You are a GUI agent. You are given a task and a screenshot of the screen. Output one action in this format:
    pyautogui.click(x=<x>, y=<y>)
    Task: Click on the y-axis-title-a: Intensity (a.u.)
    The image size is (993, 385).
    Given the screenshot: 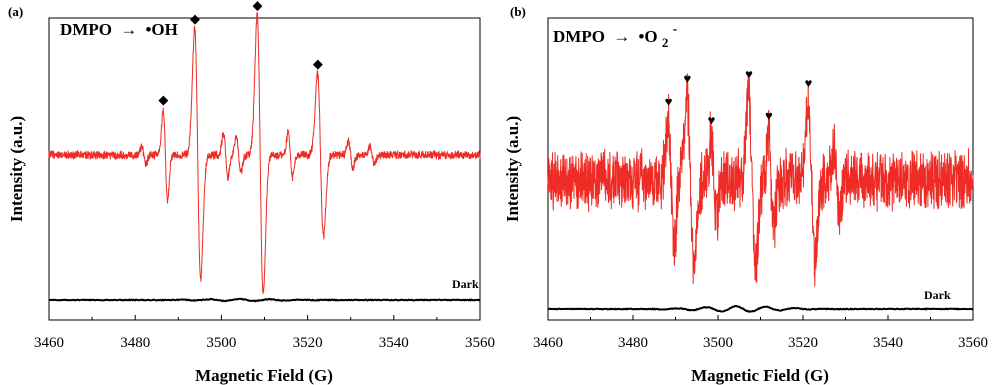 What is the action you would take?
    pyautogui.click(x=16, y=169)
    